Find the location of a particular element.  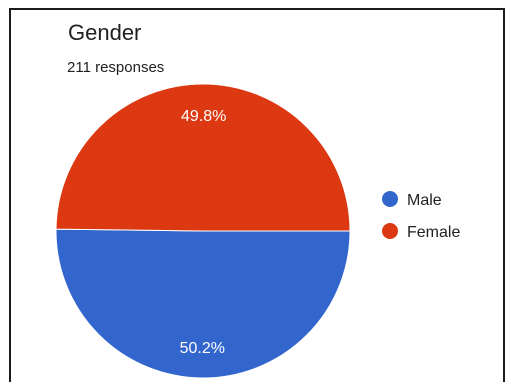

legend-label-male: Male is located at coordinates (424, 200).